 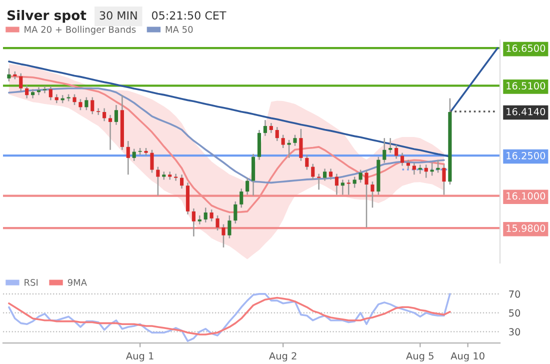 What do you see at coordinates (526, 86) in the screenshot?
I see `y-tick-label: 16.5100` at bounding box center [526, 86].